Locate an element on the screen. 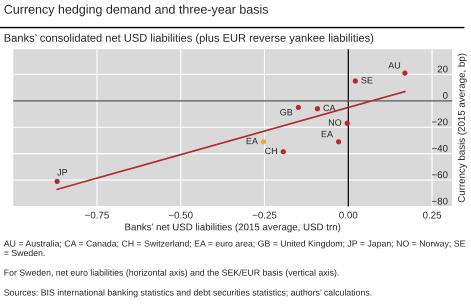  source-note: Sources: BIS international banking statistics and debt securities statistics; authors’ calculations. is located at coordinates (188, 293).